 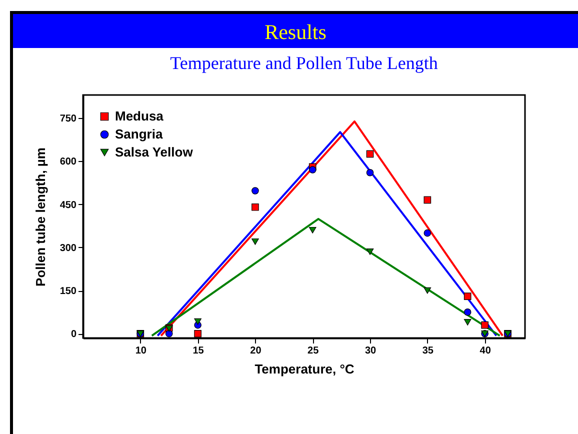 What do you see at coordinates (486, 351) in the screenshot?
I see `x-tick-label: 40` at bounding box center [486, 351].